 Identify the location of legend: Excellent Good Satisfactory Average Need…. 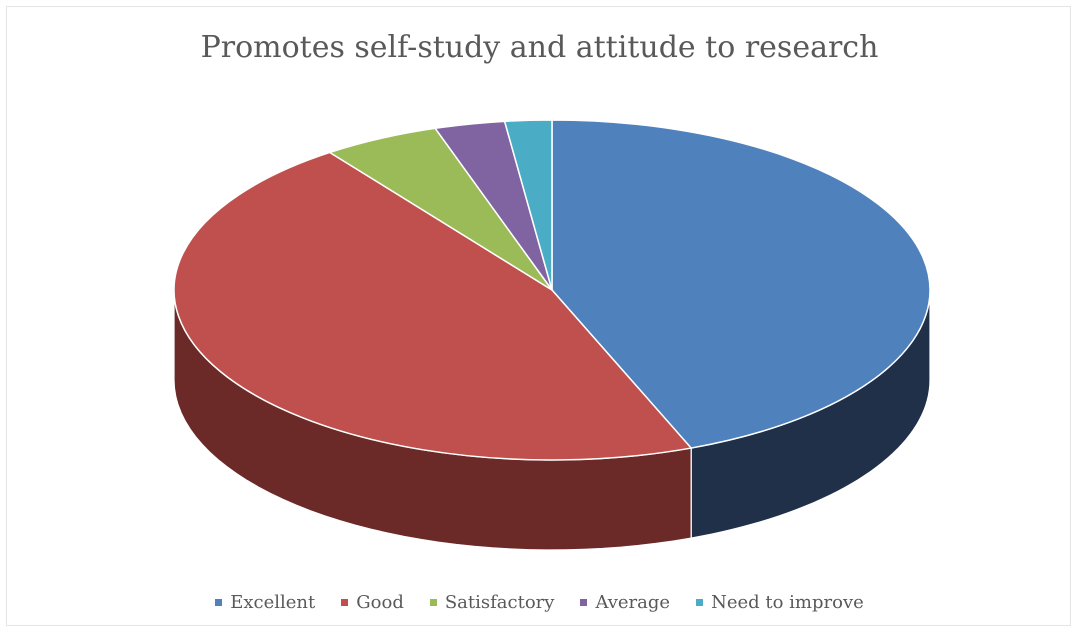
(539, 602).